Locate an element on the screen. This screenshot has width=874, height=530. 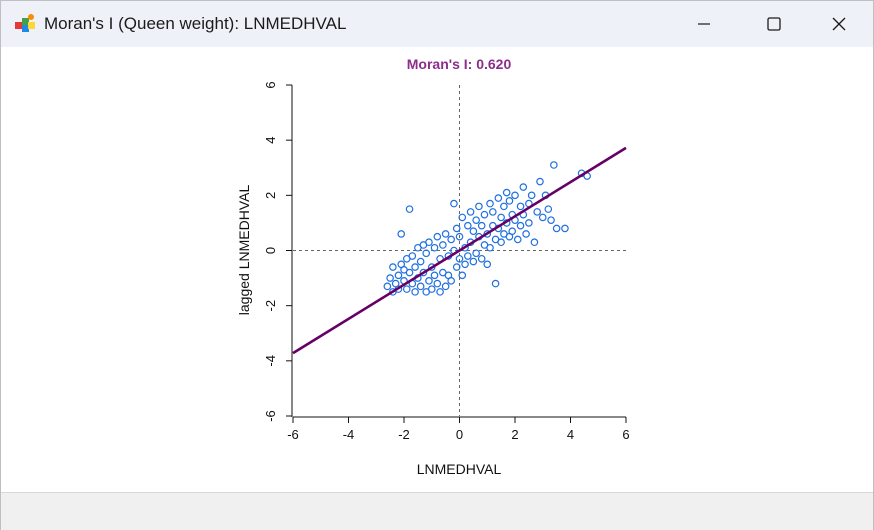
y-axis-label: lagged LNMEDHVAL is located at coordinates (244, 250).